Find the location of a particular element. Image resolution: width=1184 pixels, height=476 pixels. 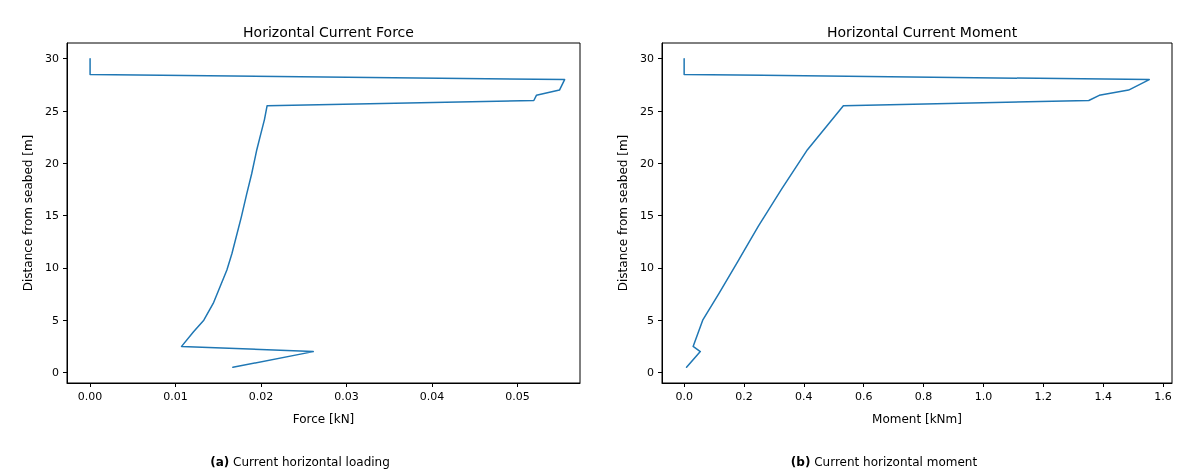

x-axis-title: Moment [kNm] is located at coordinates (917, 419).